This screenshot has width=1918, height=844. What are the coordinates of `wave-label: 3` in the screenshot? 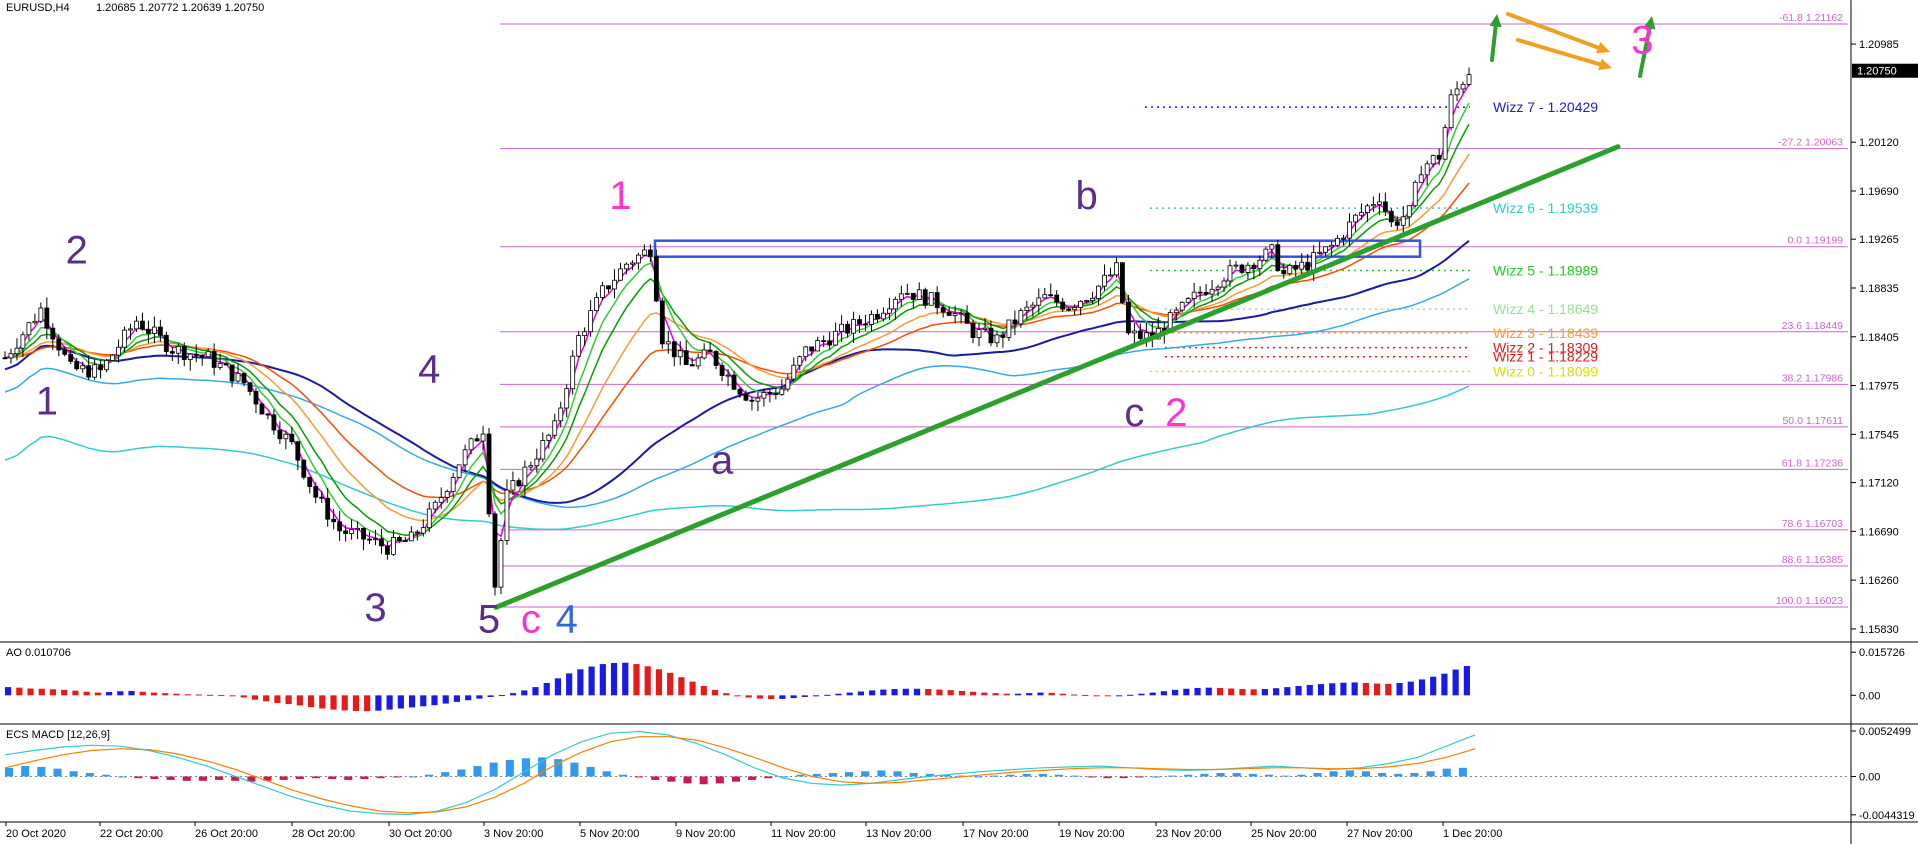 It's located at (1642, 41).